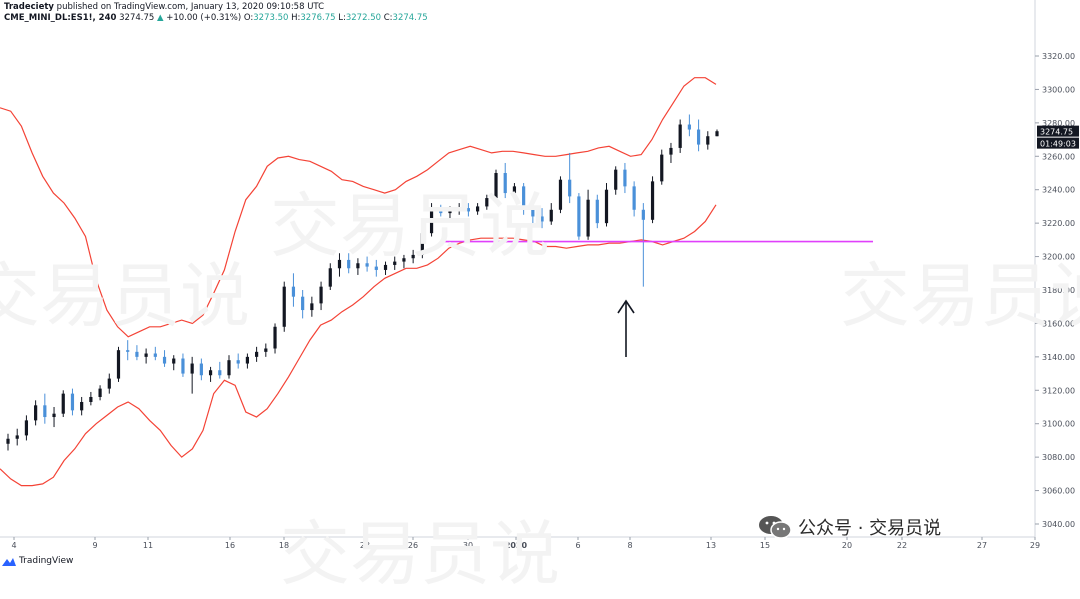 The width and height of the screenshot is (1080, 599). Describe the element at coordinates (1058, 323) in the screenshot. I see `y-tick-label: 3160.00` at that location.